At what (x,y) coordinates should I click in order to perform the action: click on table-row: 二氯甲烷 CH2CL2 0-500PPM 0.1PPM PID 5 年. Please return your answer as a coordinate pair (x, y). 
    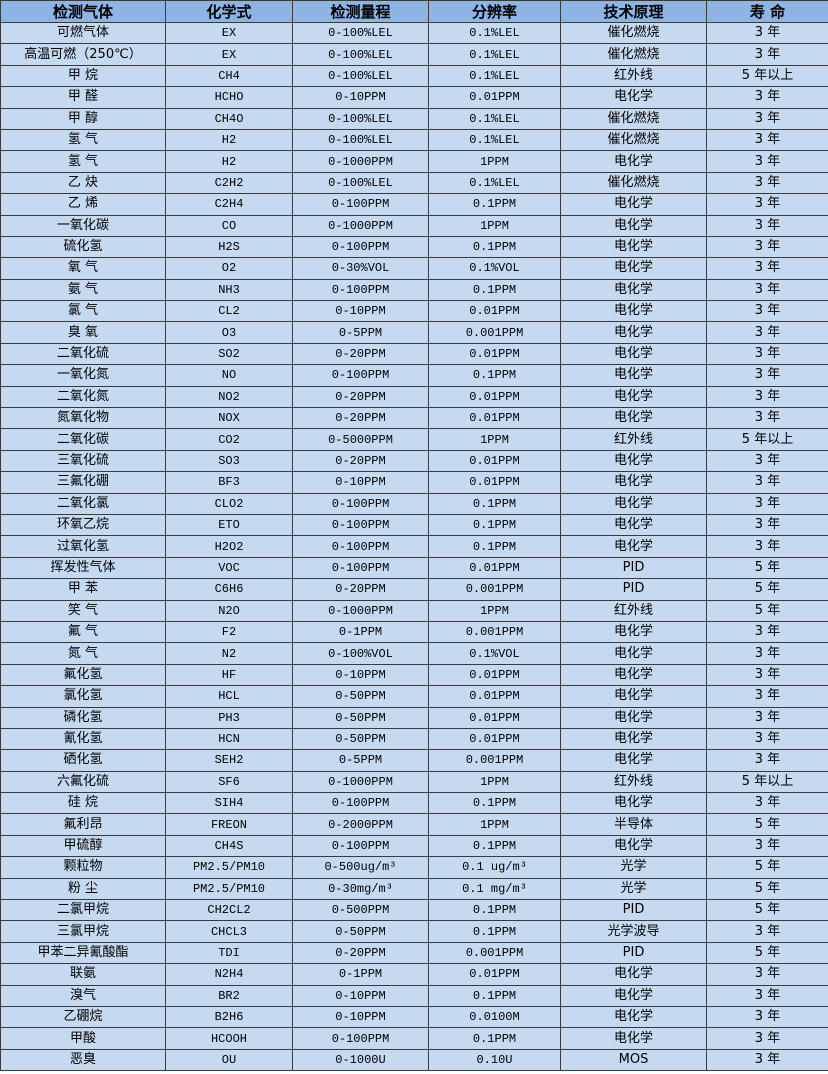
    Looking at the image, I should click on (414, 910).